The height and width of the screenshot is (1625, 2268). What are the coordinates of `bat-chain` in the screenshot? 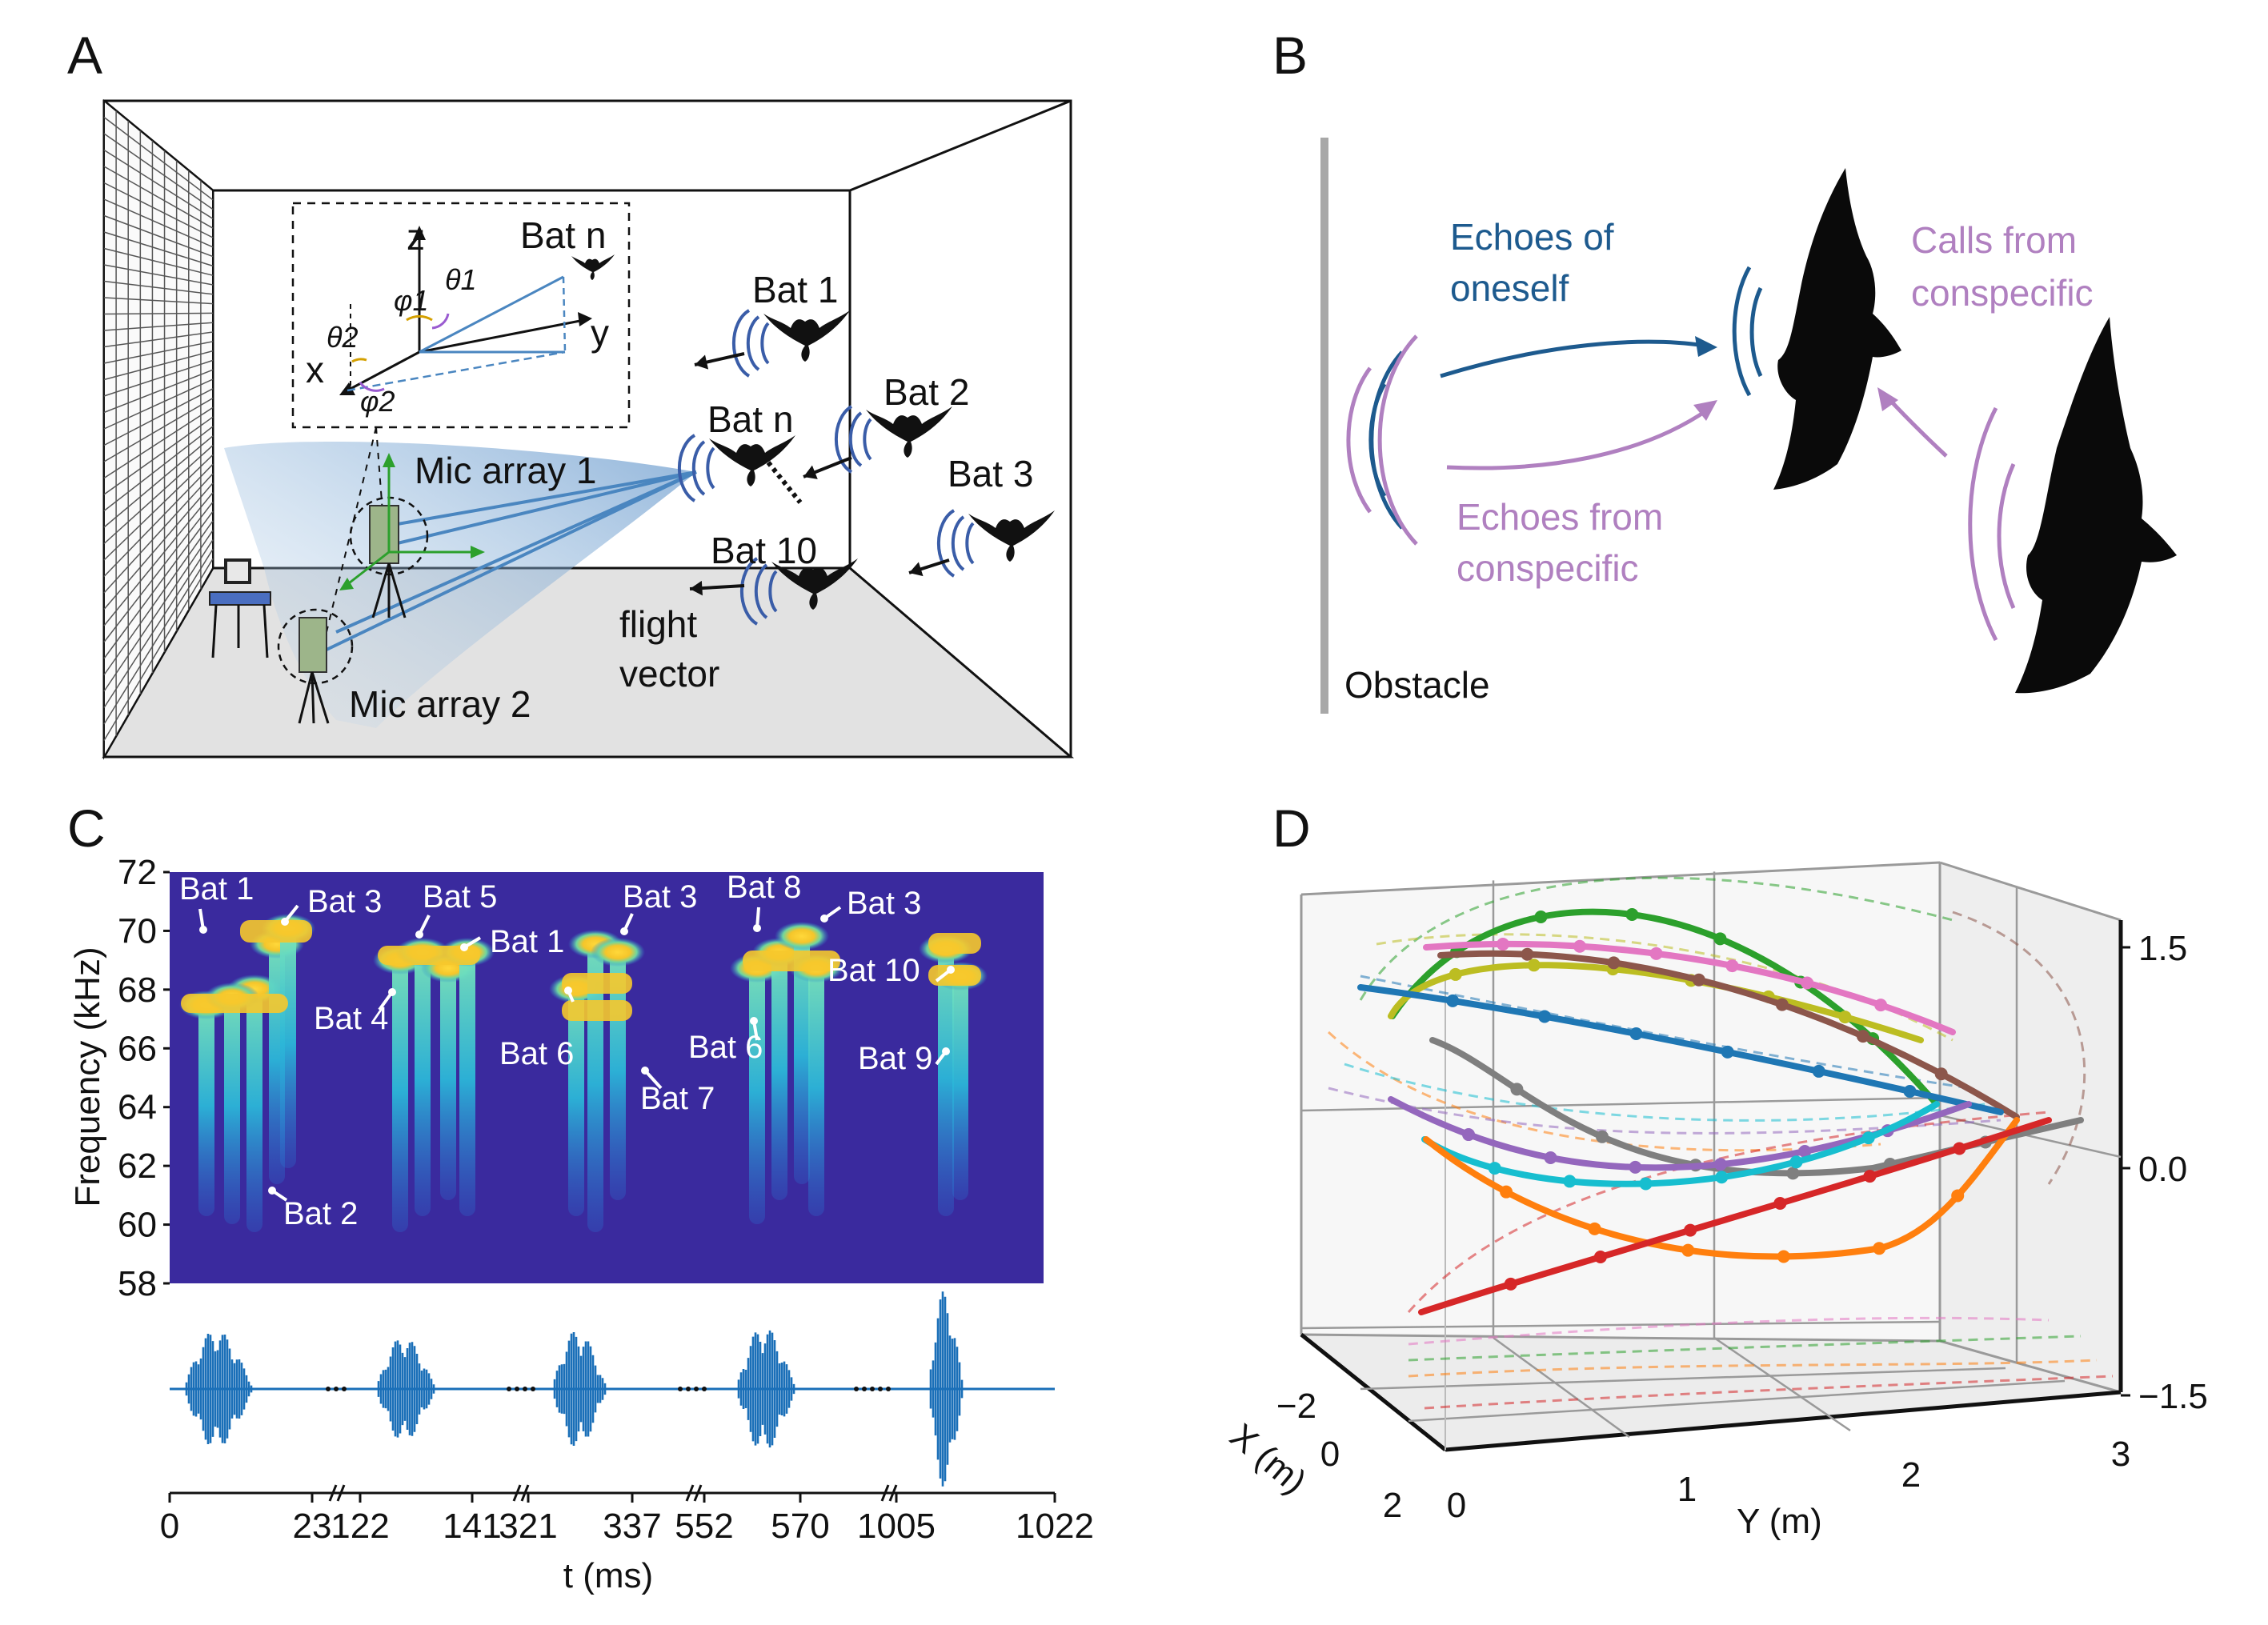 It's located at (784, 482).